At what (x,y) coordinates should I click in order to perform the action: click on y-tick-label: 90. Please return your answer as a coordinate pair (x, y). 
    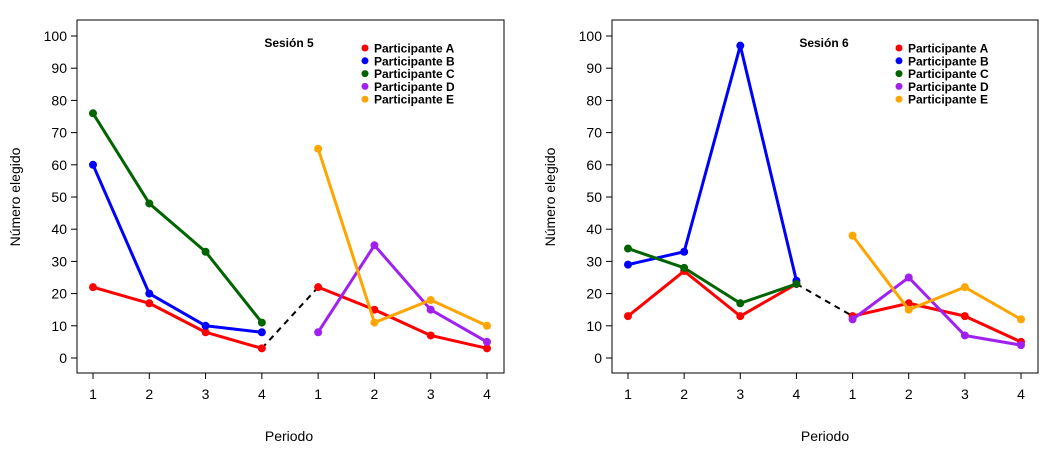
    Looking at the image, I should click on (59, 68).